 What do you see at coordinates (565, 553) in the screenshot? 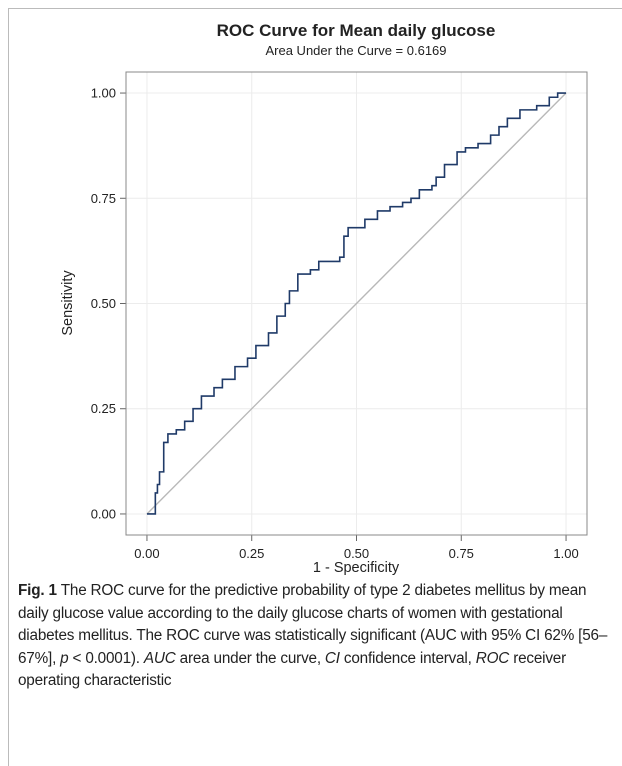
I see `x-tick-label: 1.00` at bounding box center [565, 553].